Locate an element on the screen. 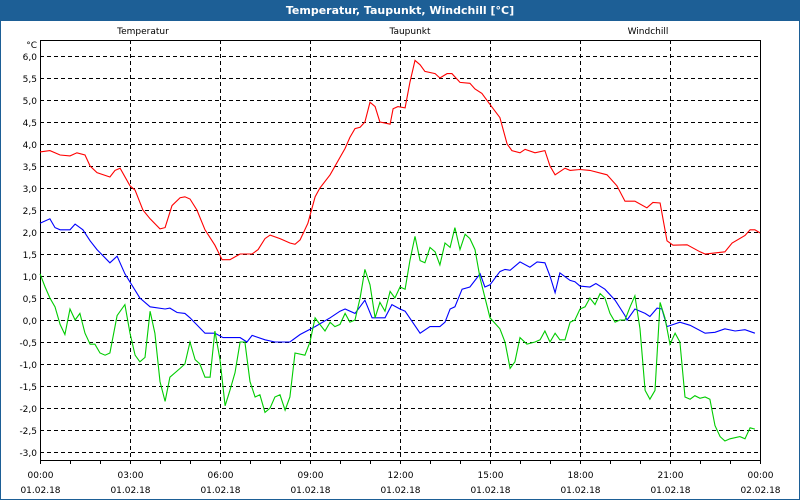 The height and width of the screenshot is (500, 800). x-tick-date: 02.02.18 is located at coordinates (760, 491).